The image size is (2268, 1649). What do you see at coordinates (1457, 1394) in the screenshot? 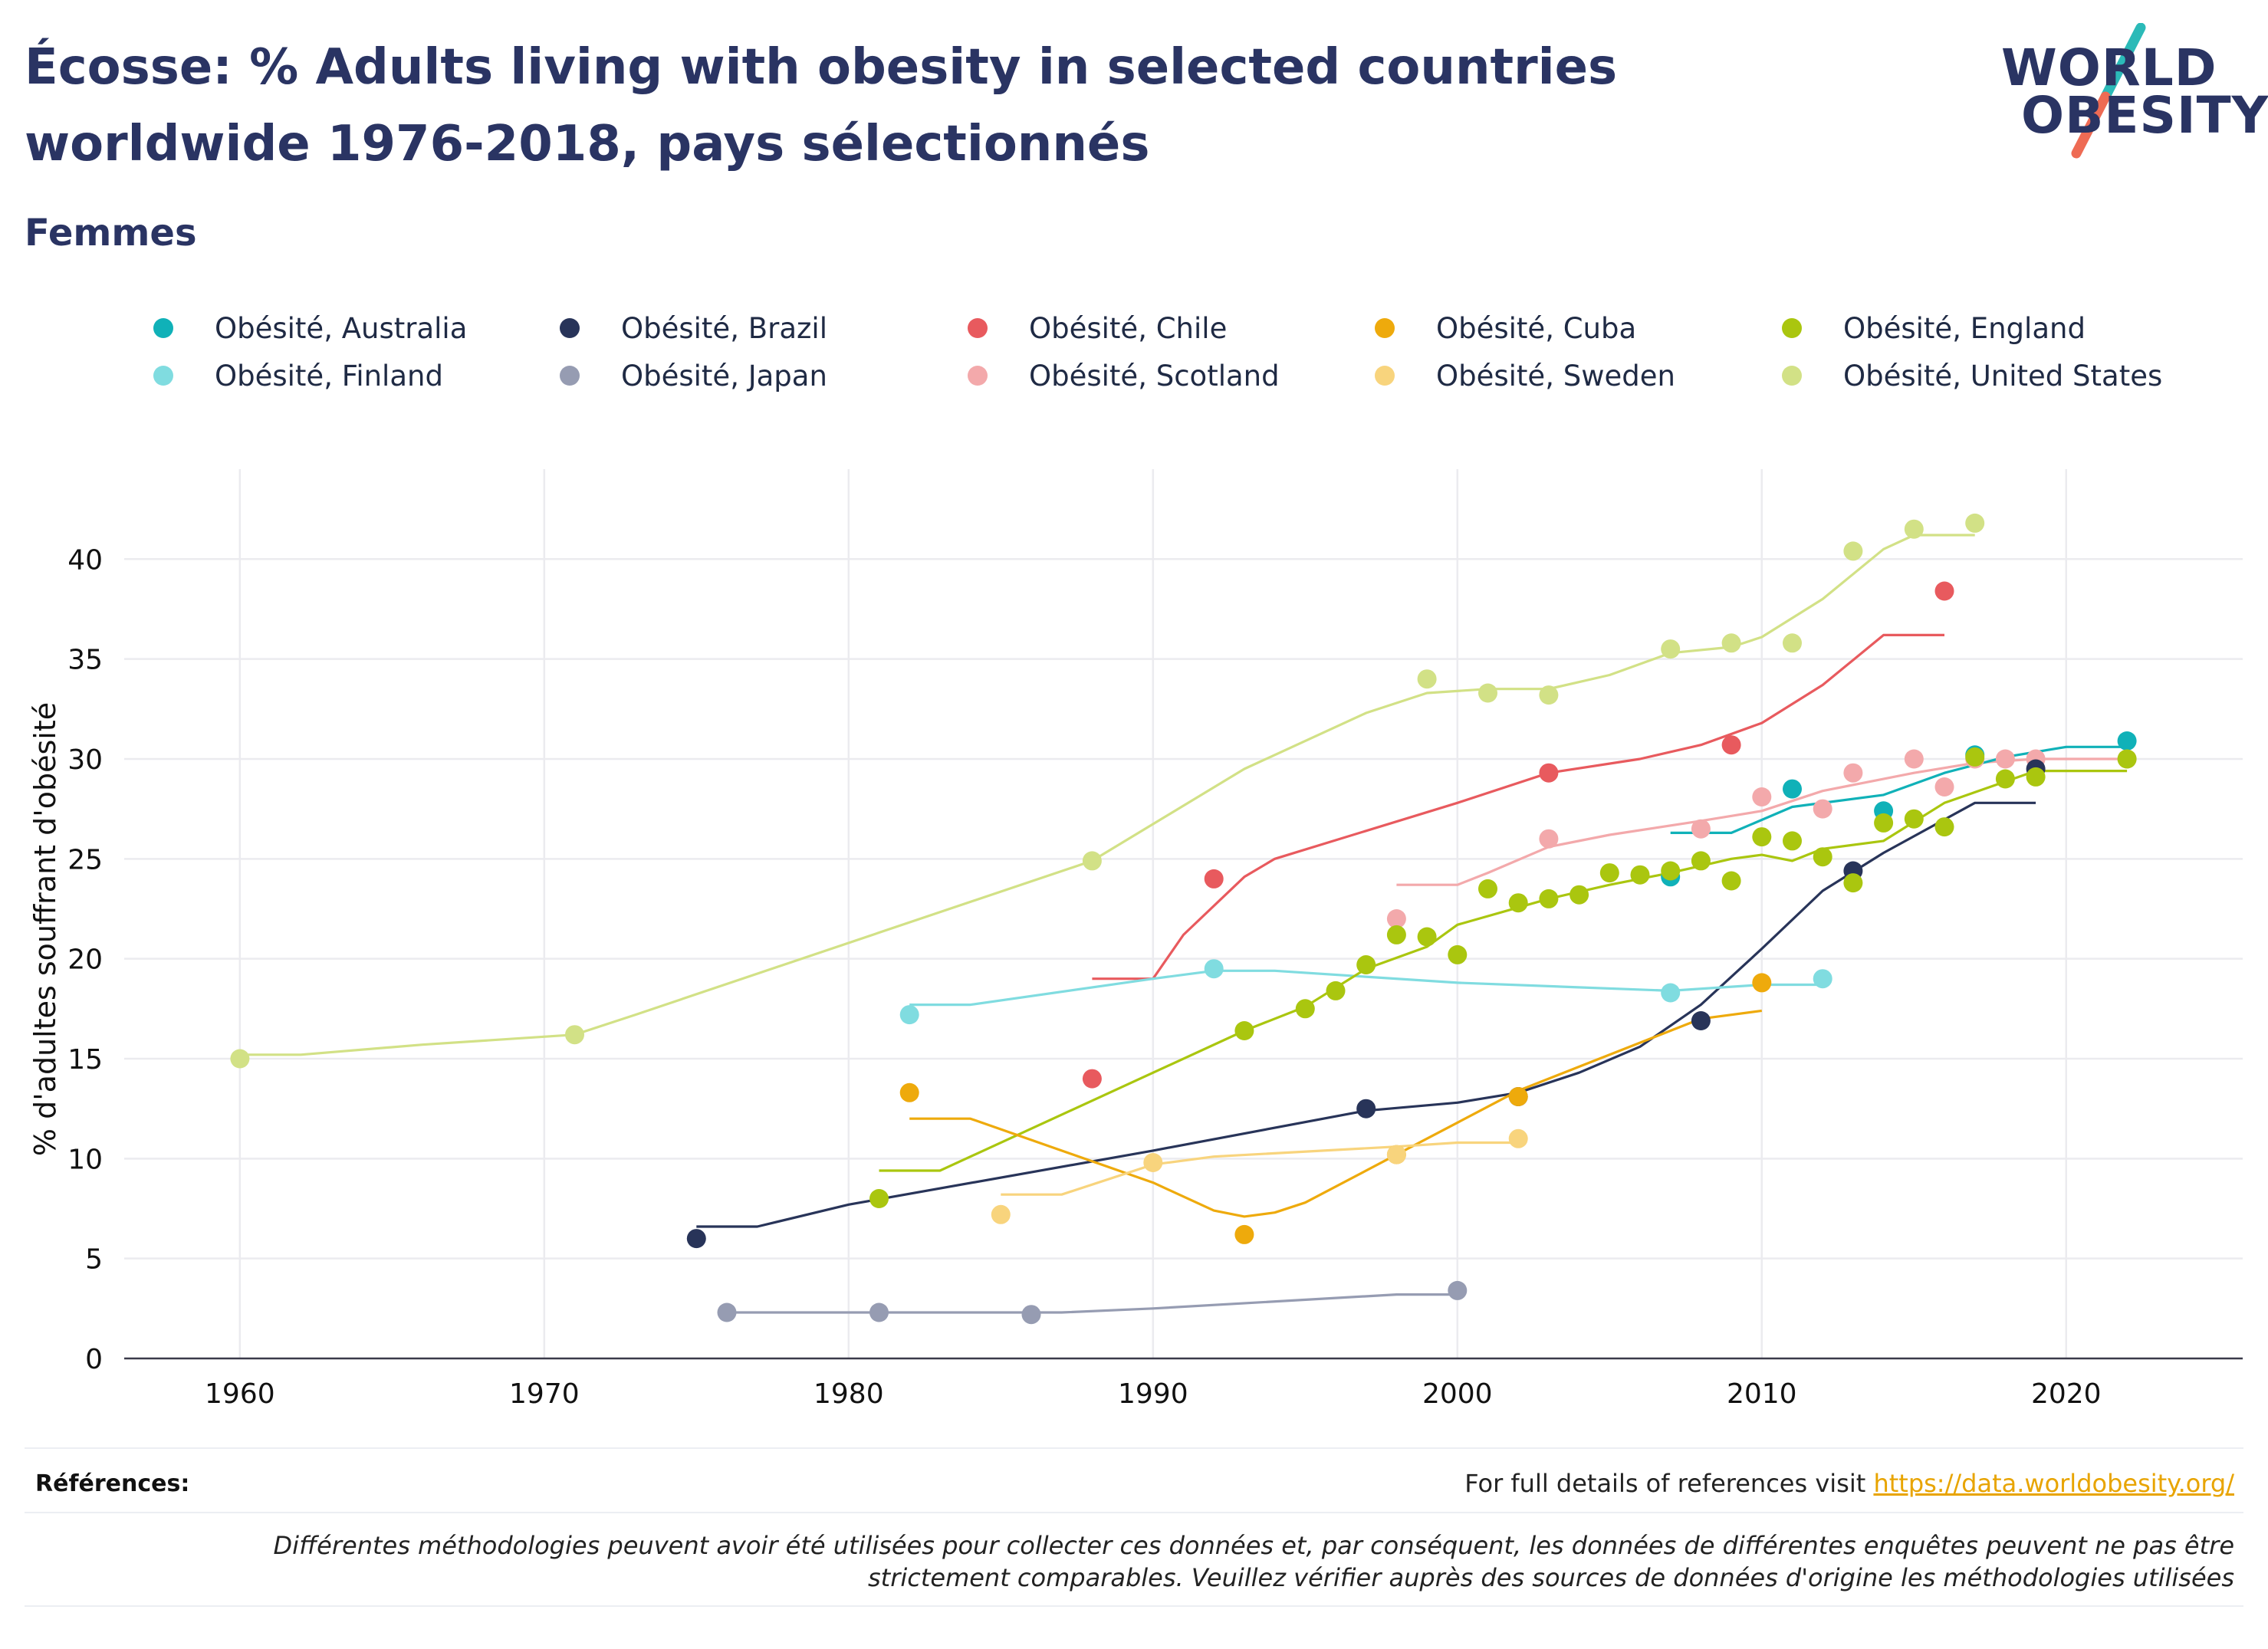
I see `x-tick-label: 2000` at bounding box center [1457, 1394].